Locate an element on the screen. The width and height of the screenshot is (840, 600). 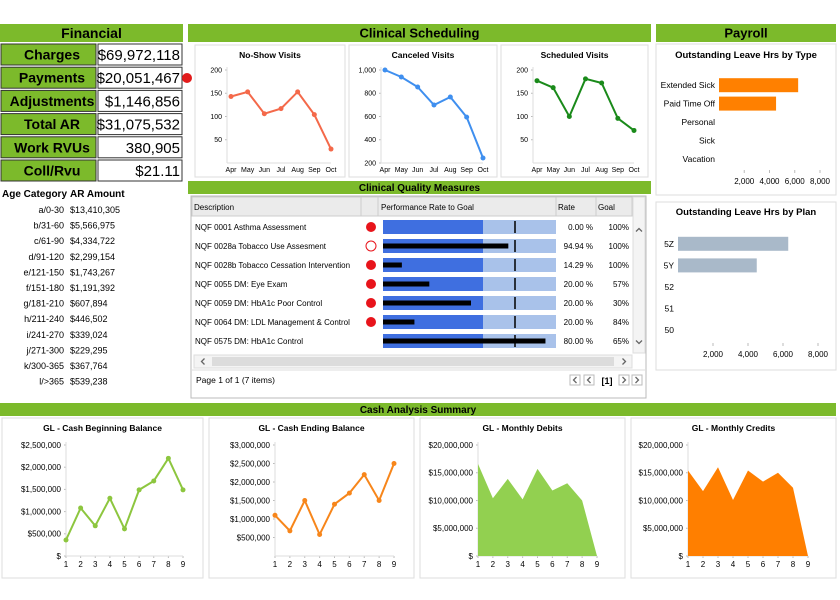
ar-amount: $446,502 is located at coordinates (89, 319).